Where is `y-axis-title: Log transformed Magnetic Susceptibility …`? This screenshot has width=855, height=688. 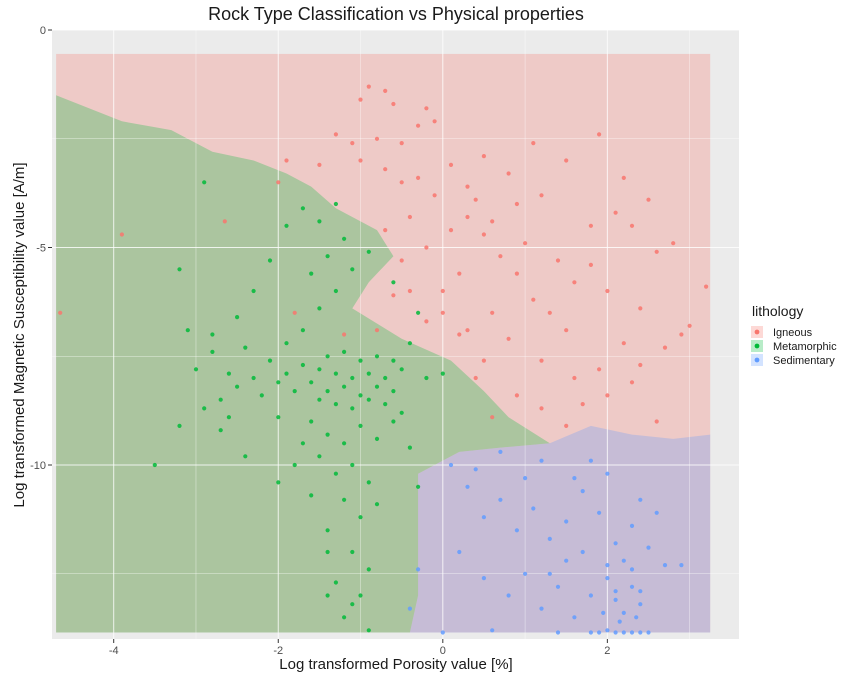
y-axis-title: Log transformed Magnetic Susceptibility … is located at coordinates (19, 334).